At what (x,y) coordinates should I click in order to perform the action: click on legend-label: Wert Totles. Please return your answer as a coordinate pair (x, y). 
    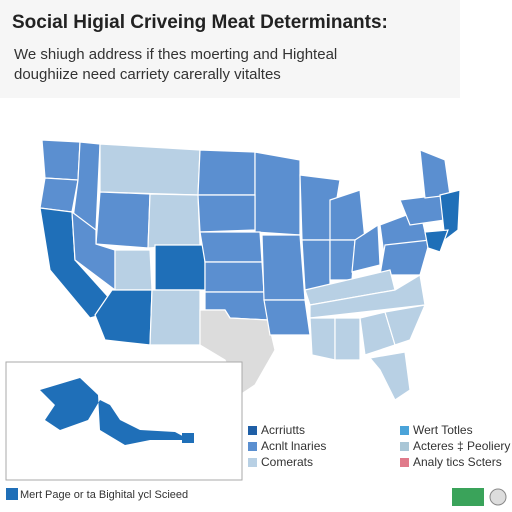
    Looking at the image, I should click on (443, 430).